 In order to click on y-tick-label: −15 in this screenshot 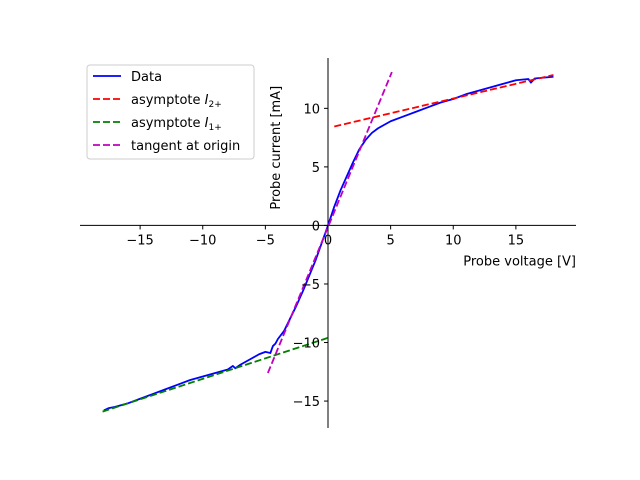, I will do `click(306, 402)`.